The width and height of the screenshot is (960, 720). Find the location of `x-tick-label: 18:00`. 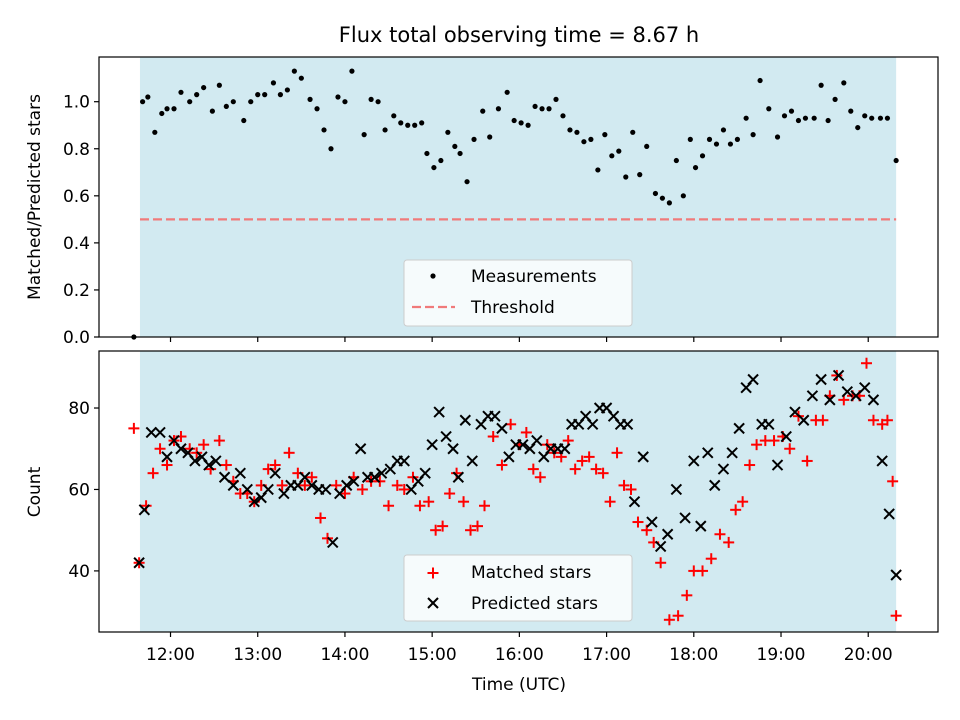

x-tick-label: 18:00 is located at coordinates (693, 655).